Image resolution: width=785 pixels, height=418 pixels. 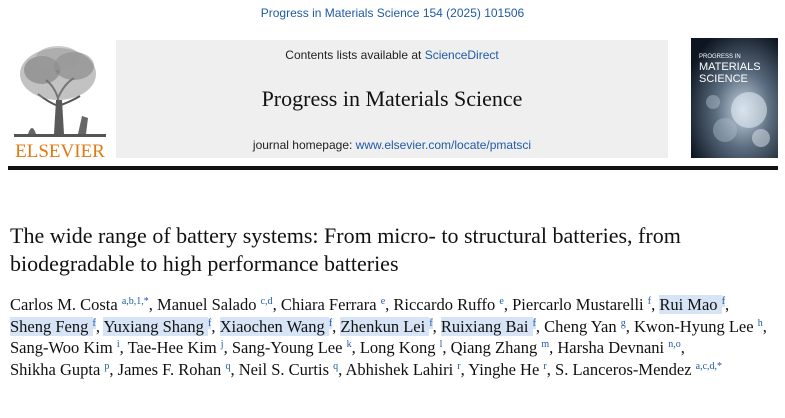 I want to click on author-entry: Carlos M. Costa a,b,1,*, so click(x=79, y=304).